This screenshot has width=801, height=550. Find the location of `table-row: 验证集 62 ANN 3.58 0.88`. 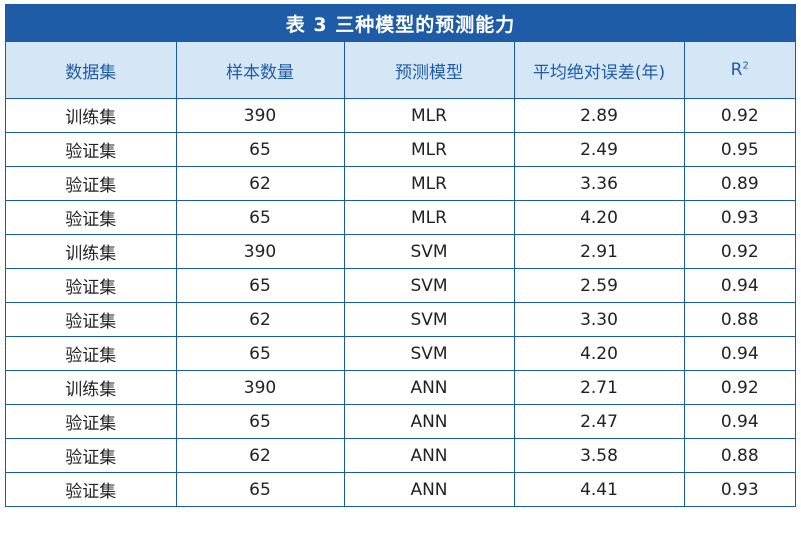

table-row: 验证集 62 ANN 3.58 0.88 is located at coordinates (400, 455).